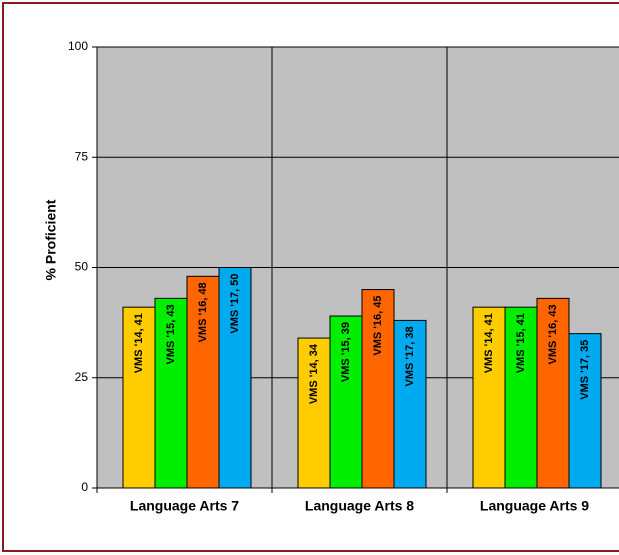  What do you see at coordinates (553, 334) in the screenshot?
I see `data-label: VMS '16, 43` at bounding box center [553, 334].